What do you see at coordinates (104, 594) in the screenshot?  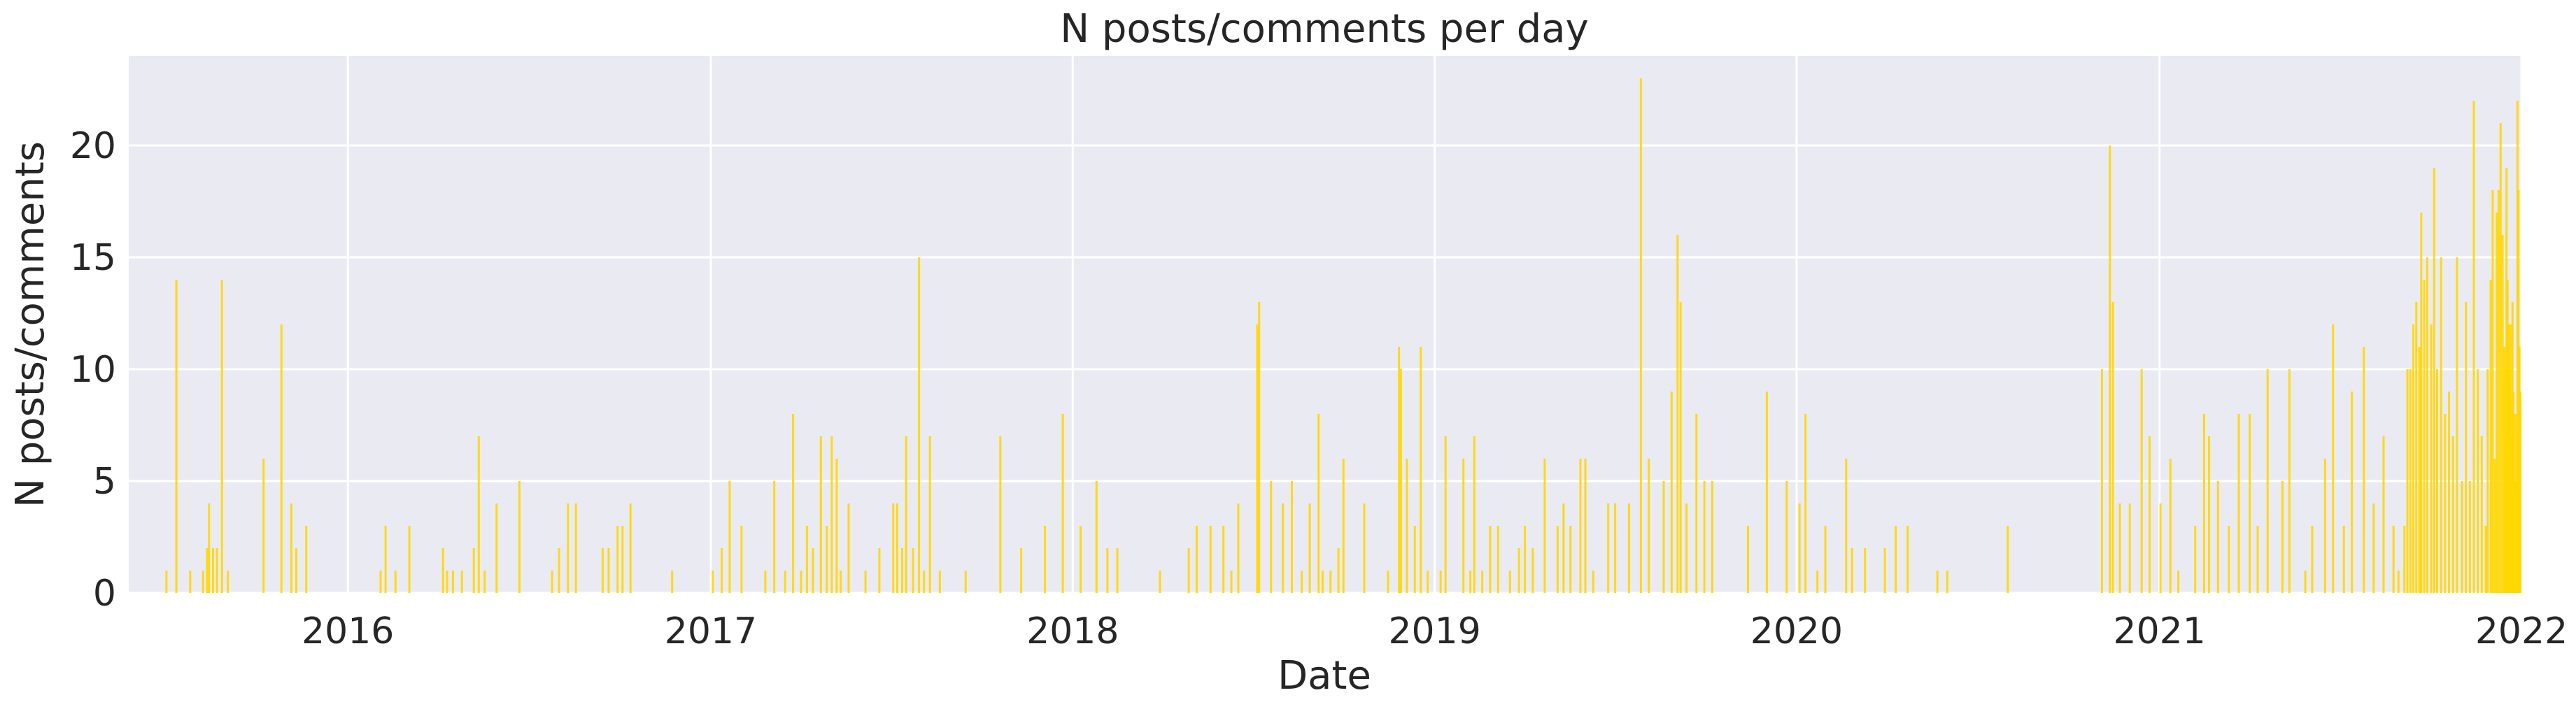 I see `y-tick-label: 0` at bounding box center [104, 594].